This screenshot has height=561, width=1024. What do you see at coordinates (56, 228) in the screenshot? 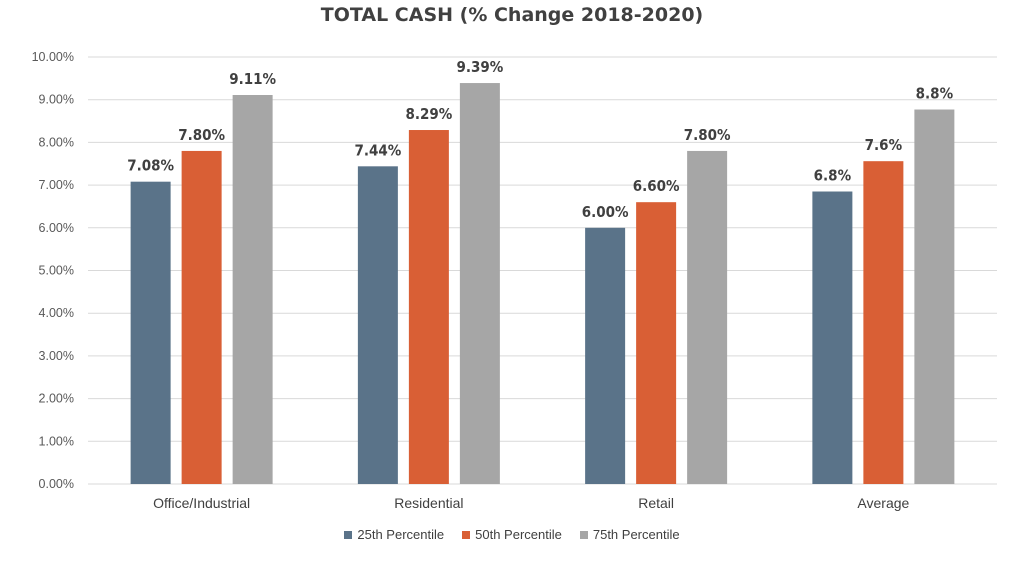
I see `y-tick-label: 6.00%` at bounding box center [56, 228].